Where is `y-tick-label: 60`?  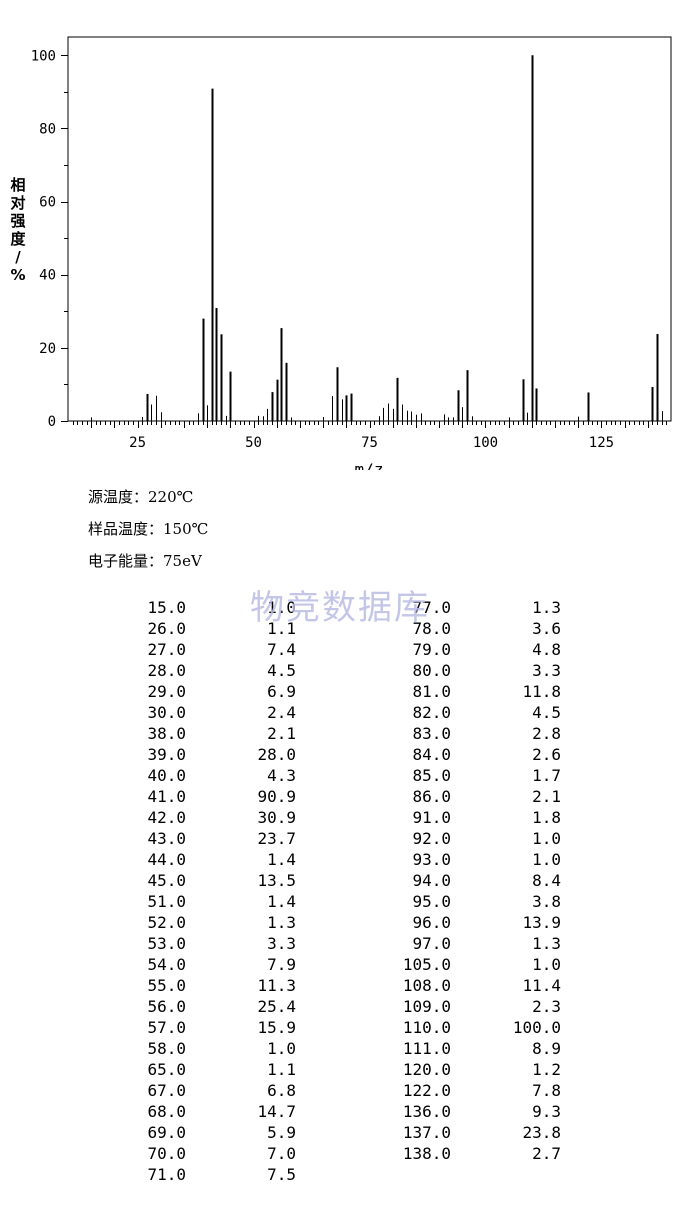
y-tick-label: 60 is located at coordinates (47, 203).